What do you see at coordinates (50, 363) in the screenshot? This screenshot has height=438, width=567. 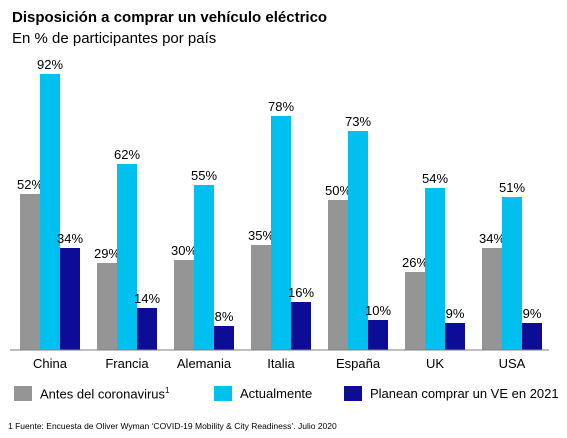 I see `category-label: China` at bounding box center [50, 363].